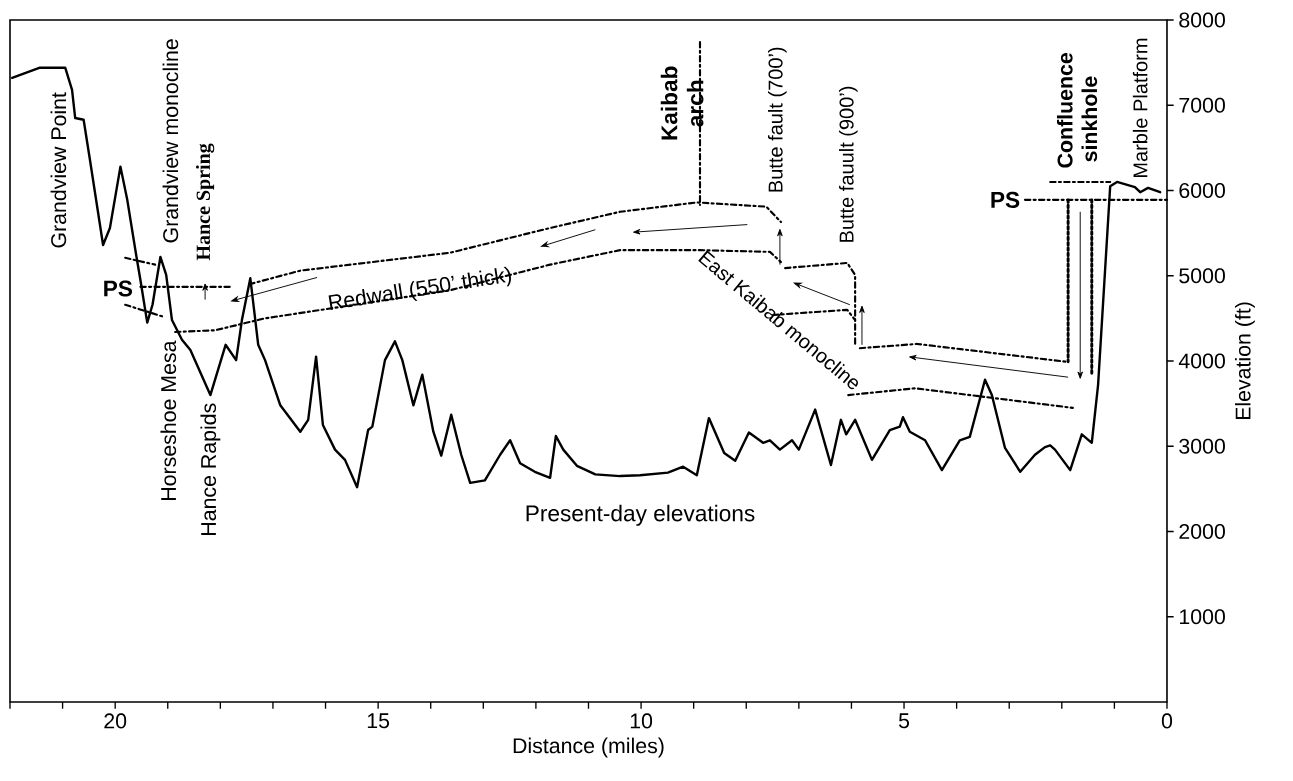 The width and height of the screenshot is (1293, 781). I want to click on annotation: Present-day elevations, so click(640, 515).